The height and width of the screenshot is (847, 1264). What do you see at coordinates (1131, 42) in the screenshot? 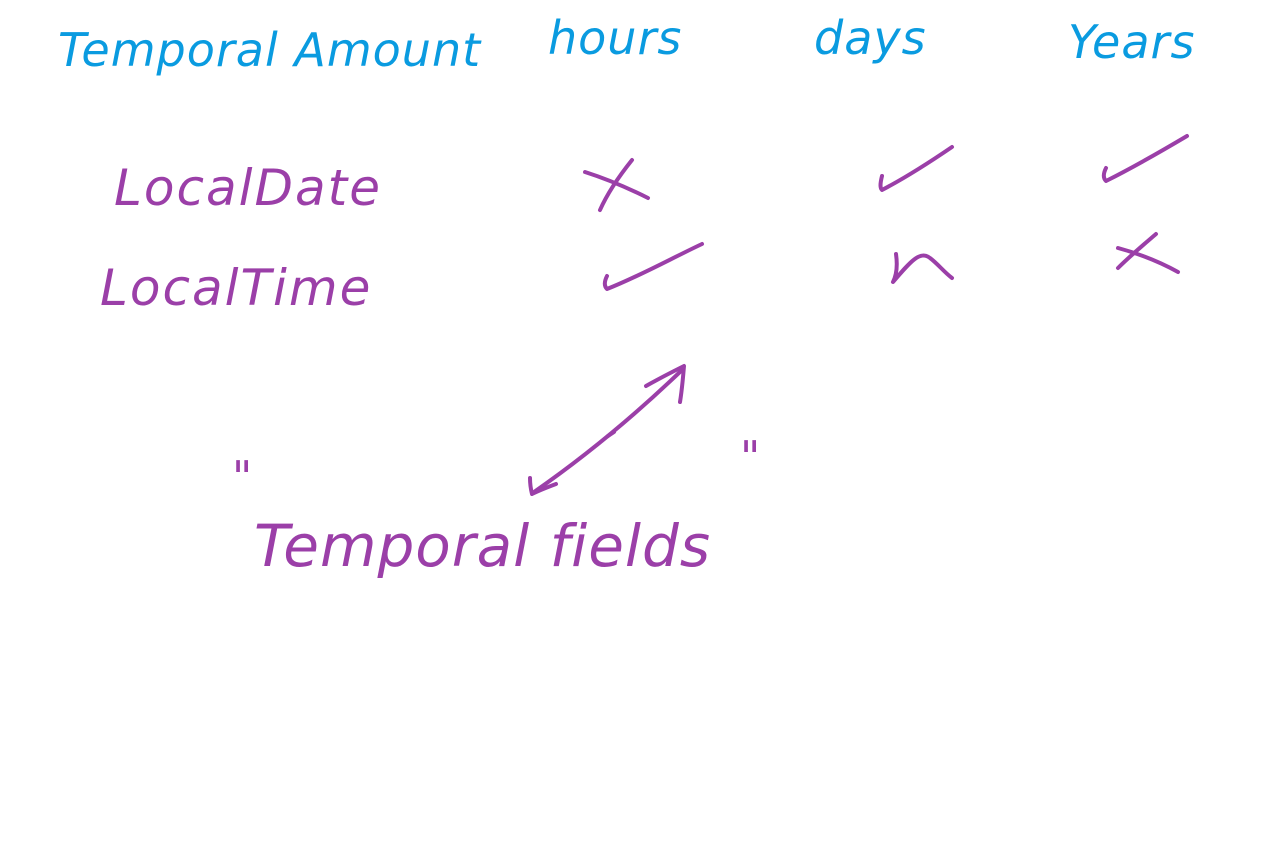
I see `header-column-years: Years` at bounding box center [1131, 42].